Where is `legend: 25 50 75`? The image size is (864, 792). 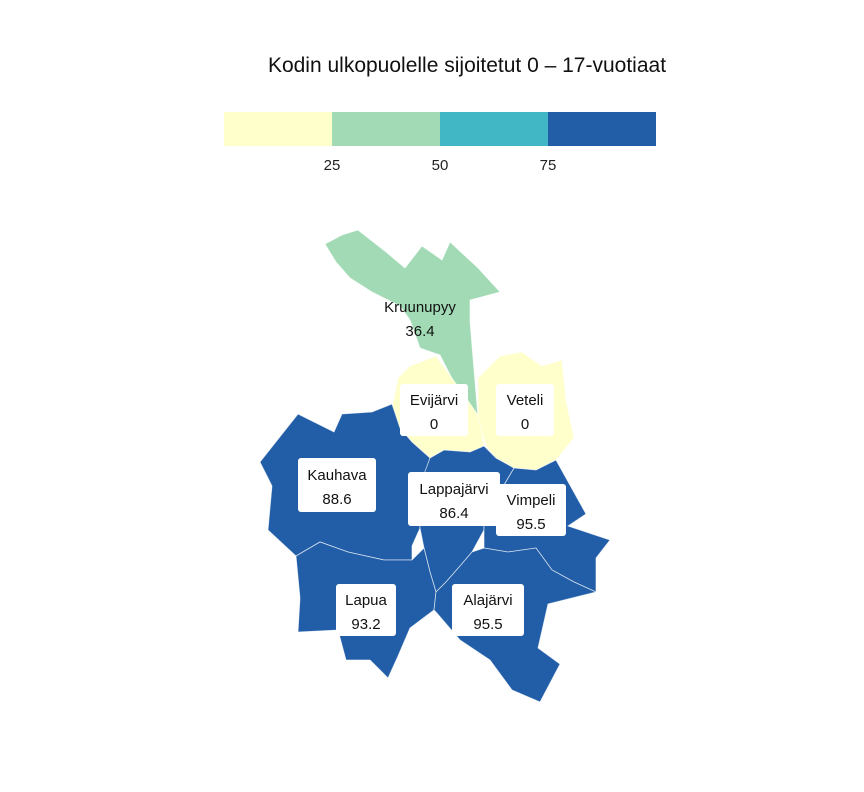 legend: 25 50 75 is located at coordinates (440, 143).